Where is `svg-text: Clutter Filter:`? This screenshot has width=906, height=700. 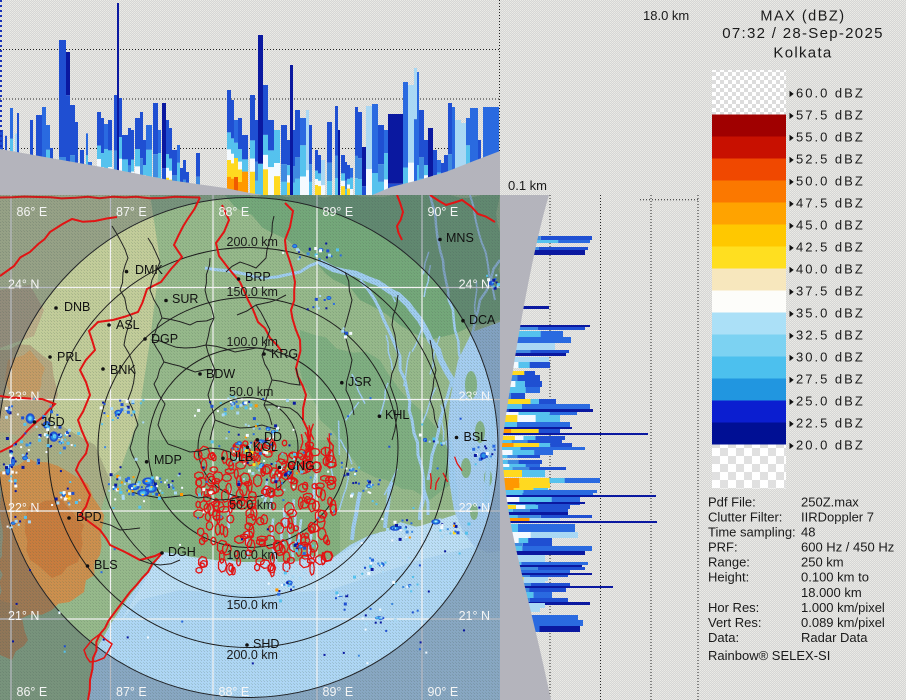
svg-text: Clutter Filter: is located at coordinates (745, 517).